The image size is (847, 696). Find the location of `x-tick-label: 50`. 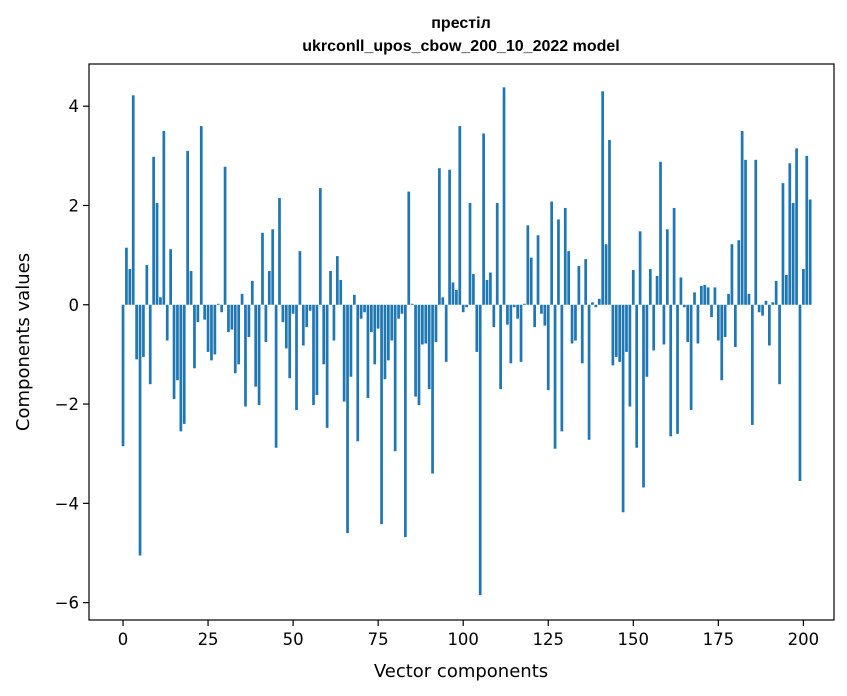

x-tick-label: 50 is located at coordinates (293, 639).